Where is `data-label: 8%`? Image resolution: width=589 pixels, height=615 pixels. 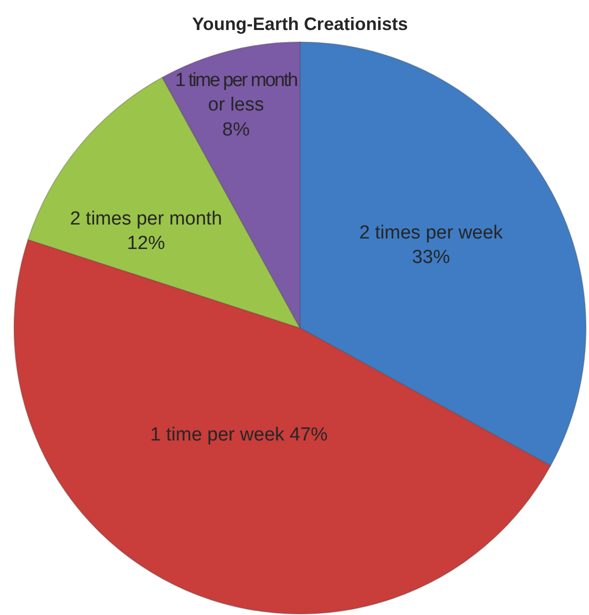 data-label: 8% is located at coordinates (236, 129).